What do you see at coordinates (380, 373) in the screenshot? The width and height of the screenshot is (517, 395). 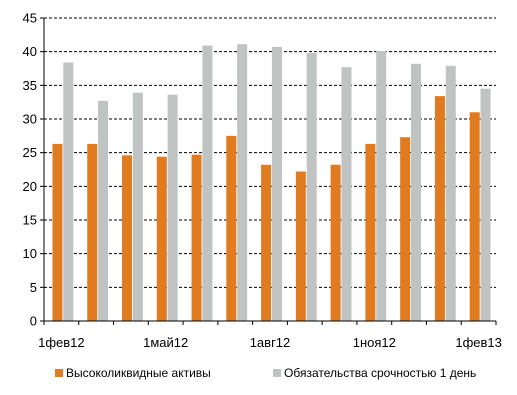 I see `legend-label-2: Обязательства срочностью 1 день` at bounding box center [380, 373].